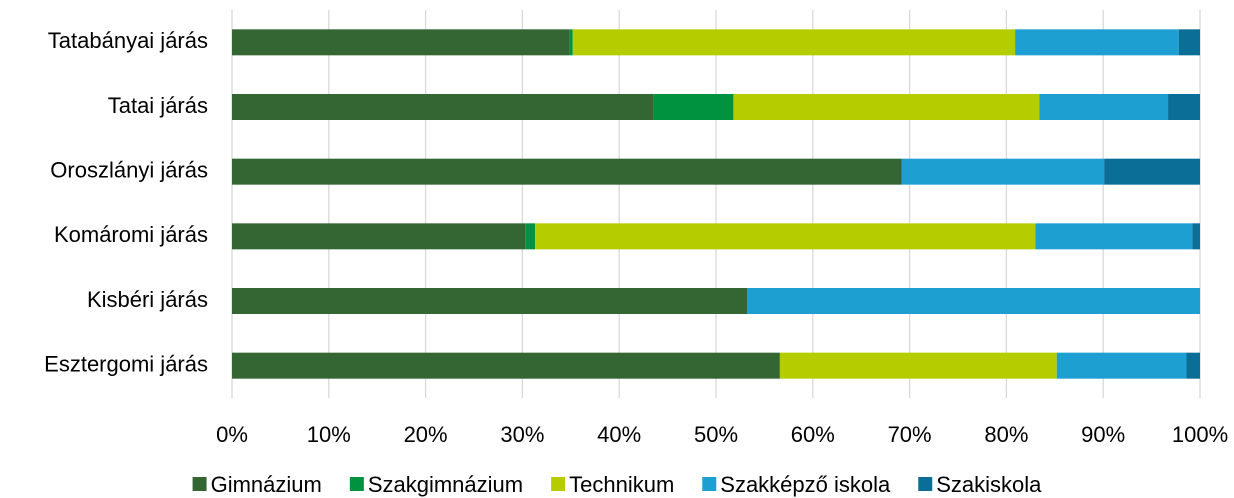 The height and width of the screenshot is (498, 1234). I want to click on legend-label: Technikum, so click(621, 484).